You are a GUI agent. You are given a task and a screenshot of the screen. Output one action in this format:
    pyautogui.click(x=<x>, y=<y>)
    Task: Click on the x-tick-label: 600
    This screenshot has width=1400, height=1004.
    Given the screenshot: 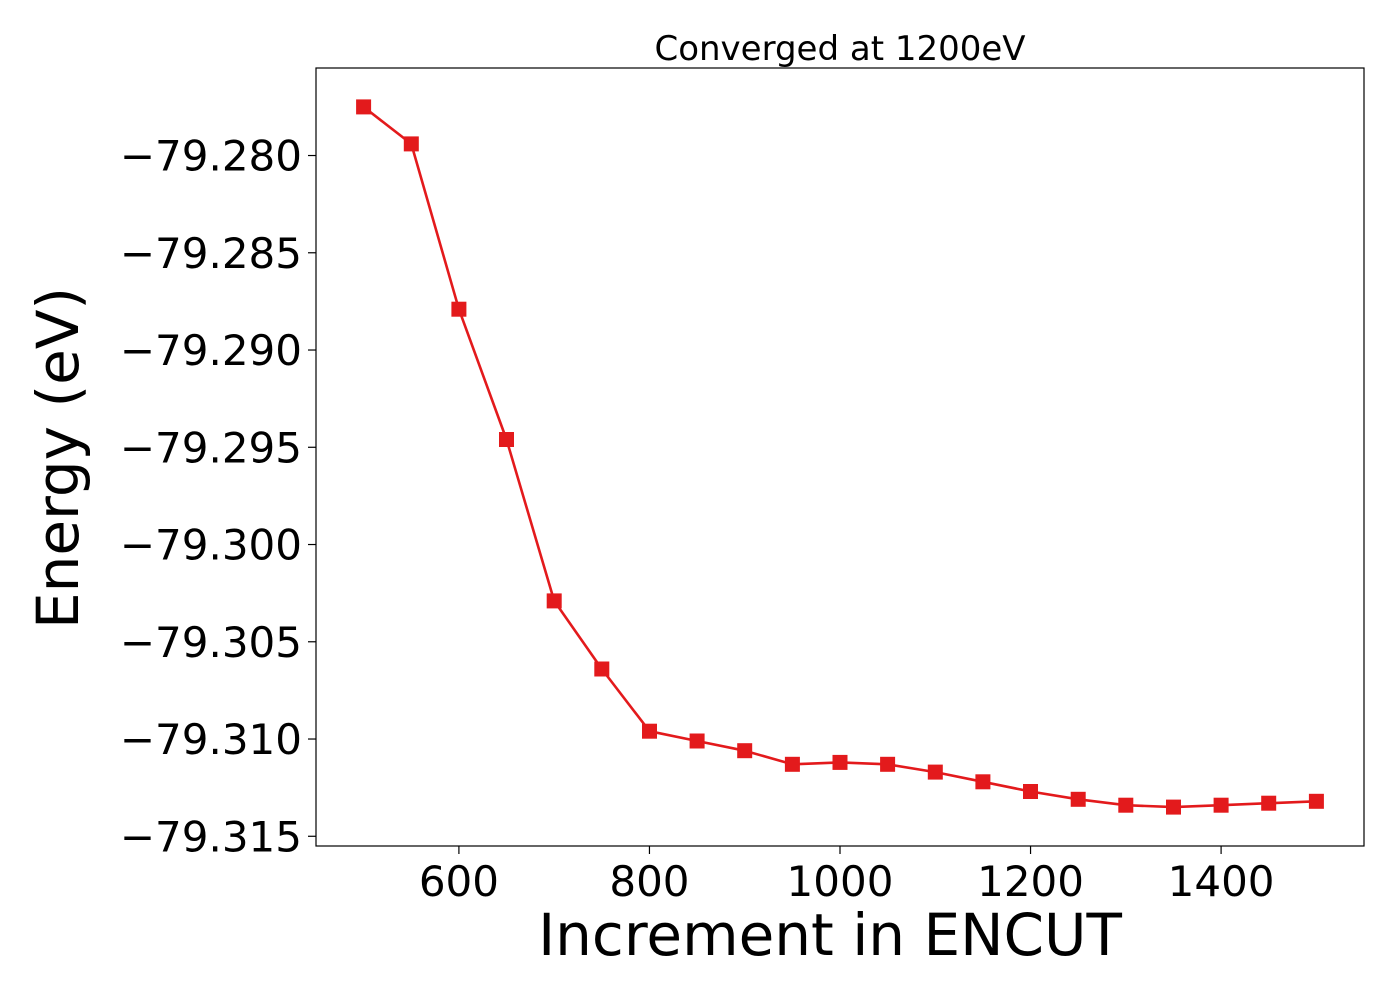 What is the action you would take?
    pyautogui.click(x=459, y=881)
    